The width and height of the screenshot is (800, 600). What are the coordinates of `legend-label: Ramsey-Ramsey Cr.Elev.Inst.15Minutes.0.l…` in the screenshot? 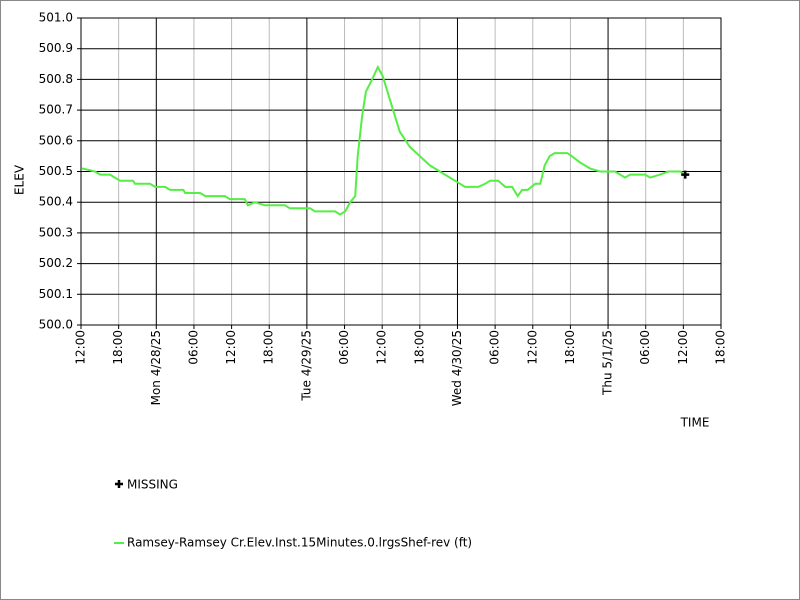 It's located at (299, 543).